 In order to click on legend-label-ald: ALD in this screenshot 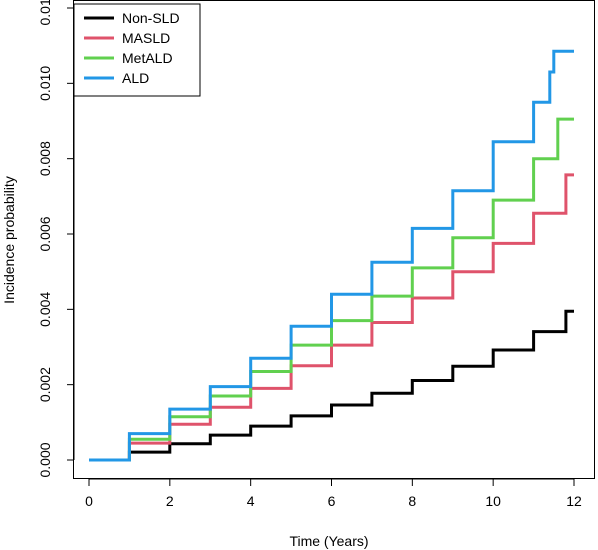, I will do `click(135, 78)`.